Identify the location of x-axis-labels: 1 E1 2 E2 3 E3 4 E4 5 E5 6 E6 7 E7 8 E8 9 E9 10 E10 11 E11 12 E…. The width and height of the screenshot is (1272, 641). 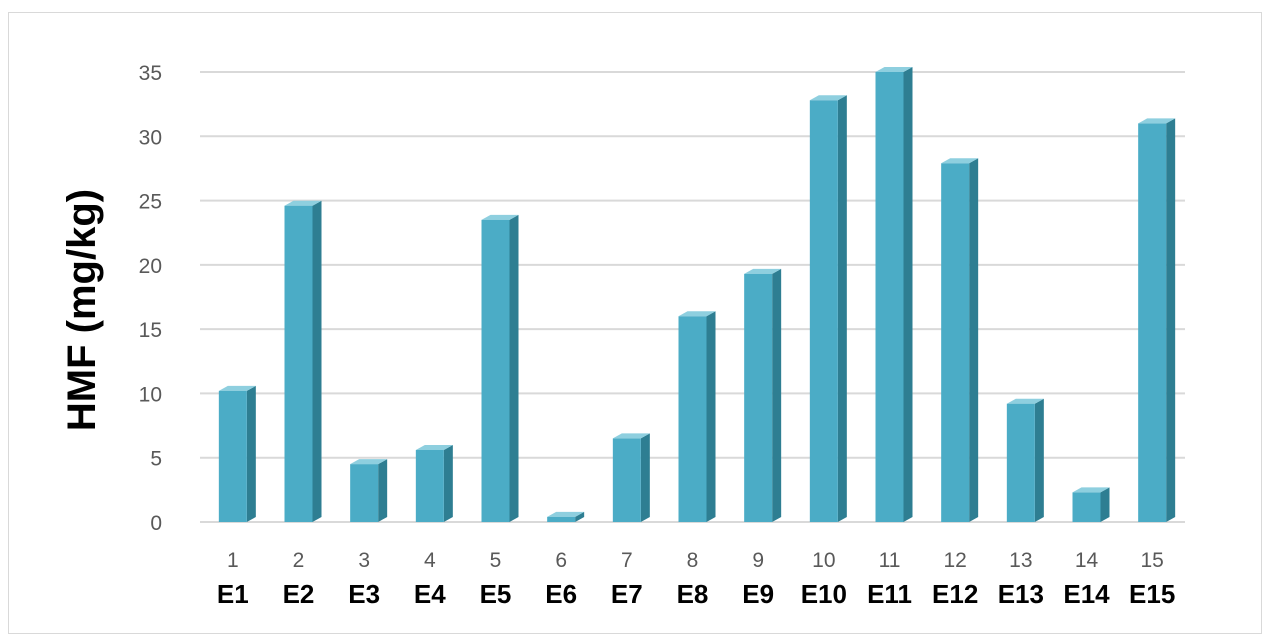
(696, 579).